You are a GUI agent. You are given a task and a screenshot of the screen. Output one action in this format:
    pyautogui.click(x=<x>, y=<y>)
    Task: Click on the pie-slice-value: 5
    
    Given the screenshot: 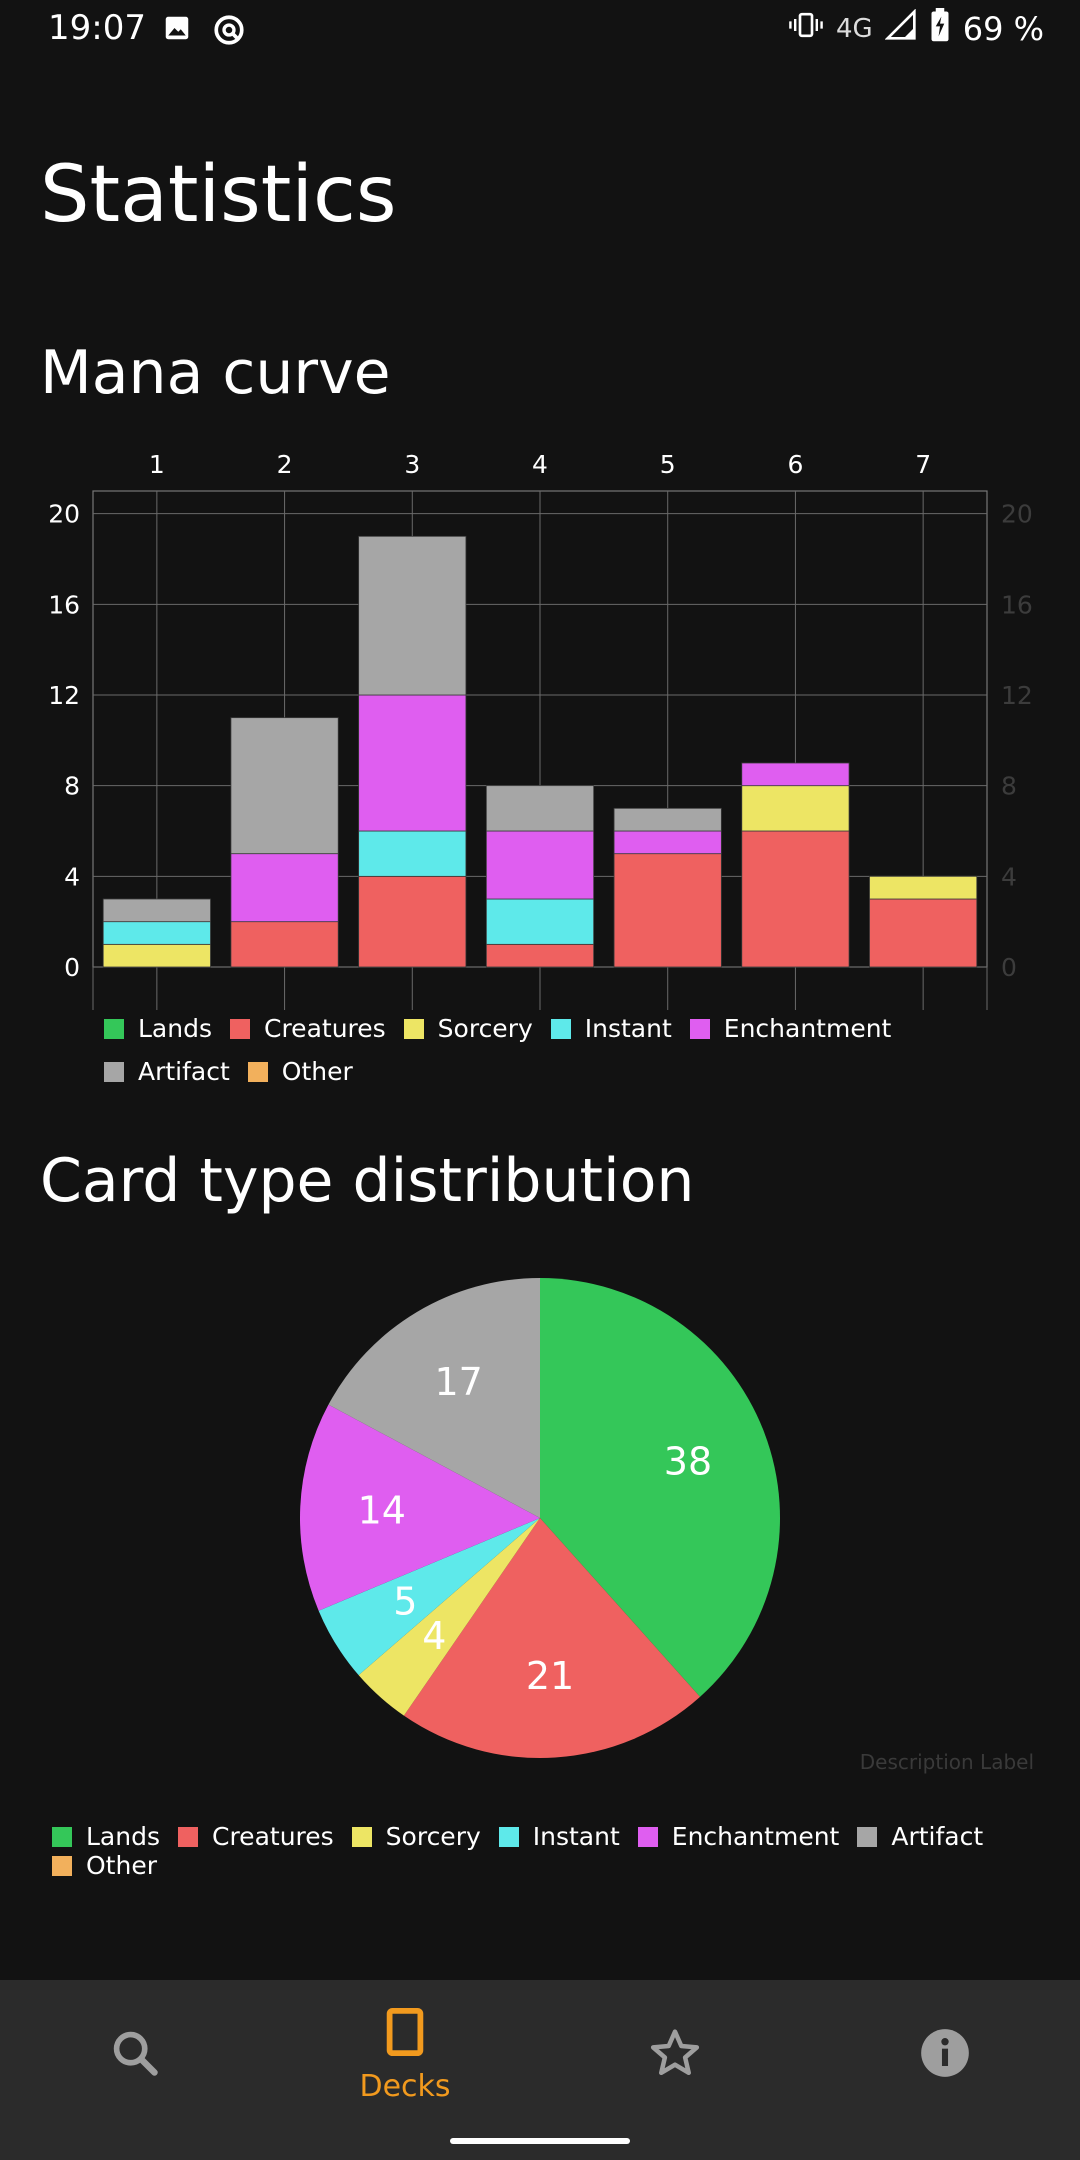 What is the action you would take?
    pyautogui.click(x=405, y=1602)
    